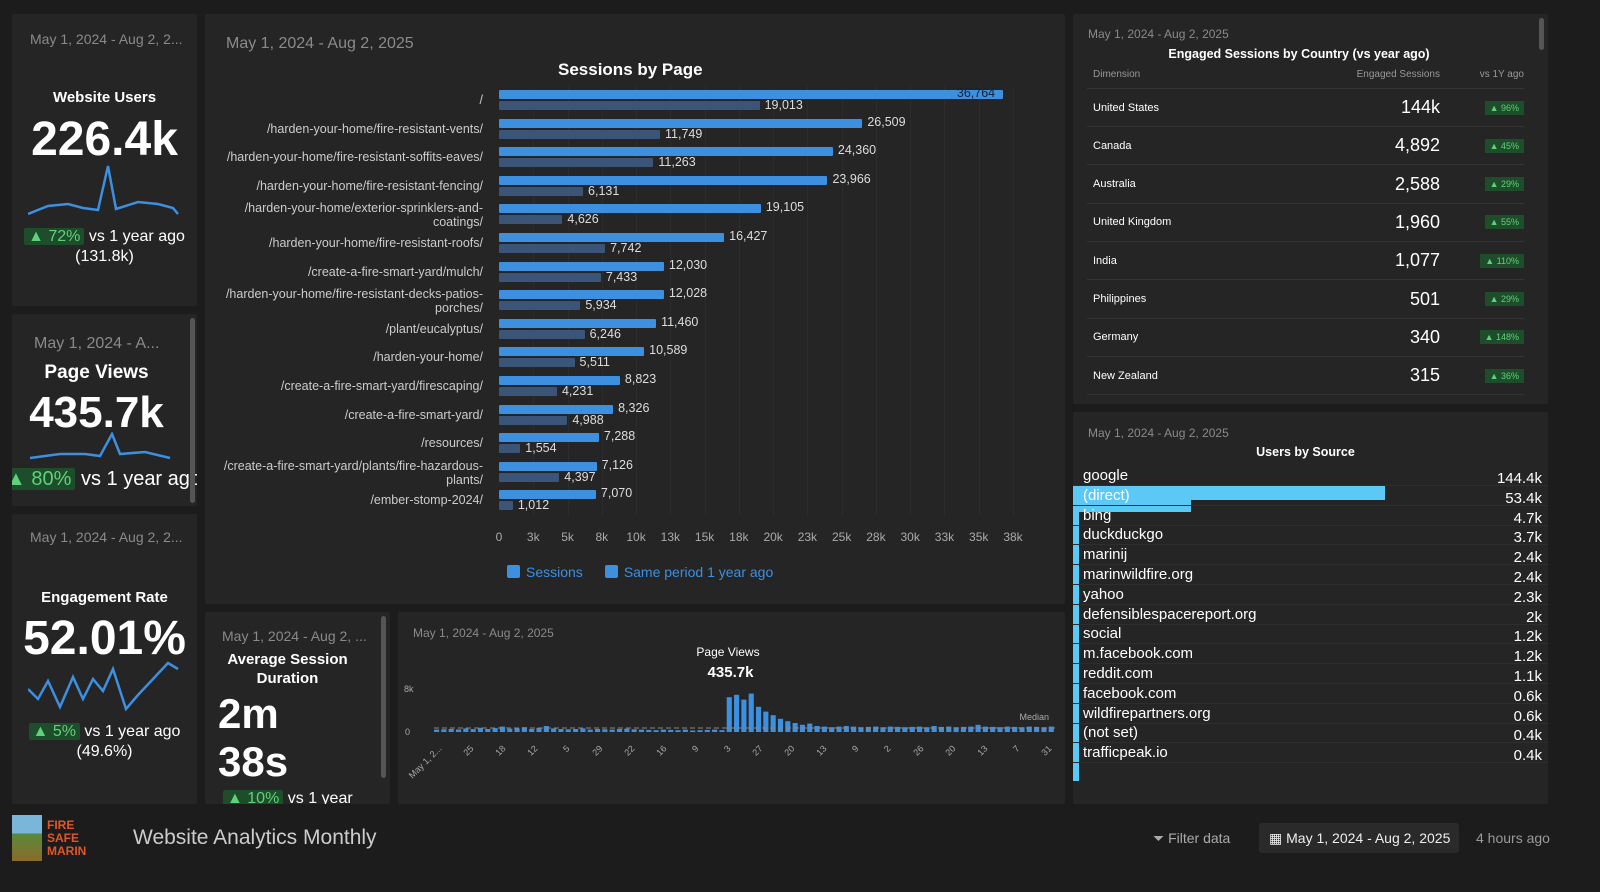 This screenshot has height=892, width=1600. Describe the element at coordinates (1310, 595) in the screenshot. I see `table-row: yahoo 2.3k` at that location.